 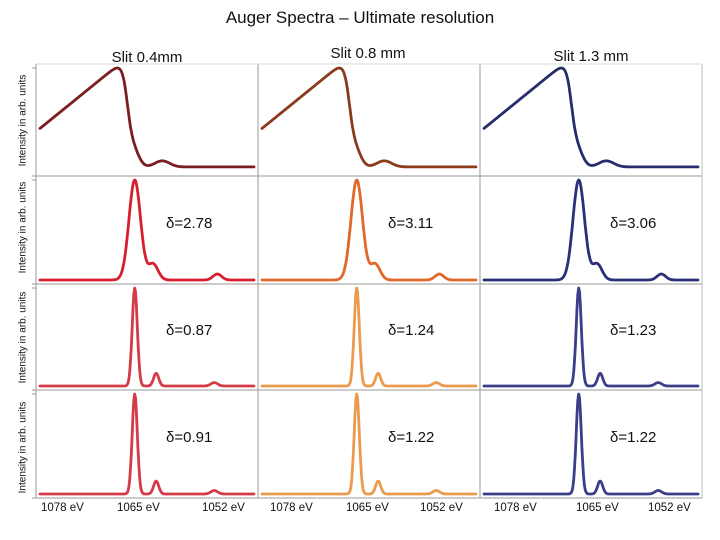 What do you see at coordinates (360, 17) in the screenshot?
I see `figure-title: Auger Spectra – Ultimate resolution` at bounding box center [360, 17].